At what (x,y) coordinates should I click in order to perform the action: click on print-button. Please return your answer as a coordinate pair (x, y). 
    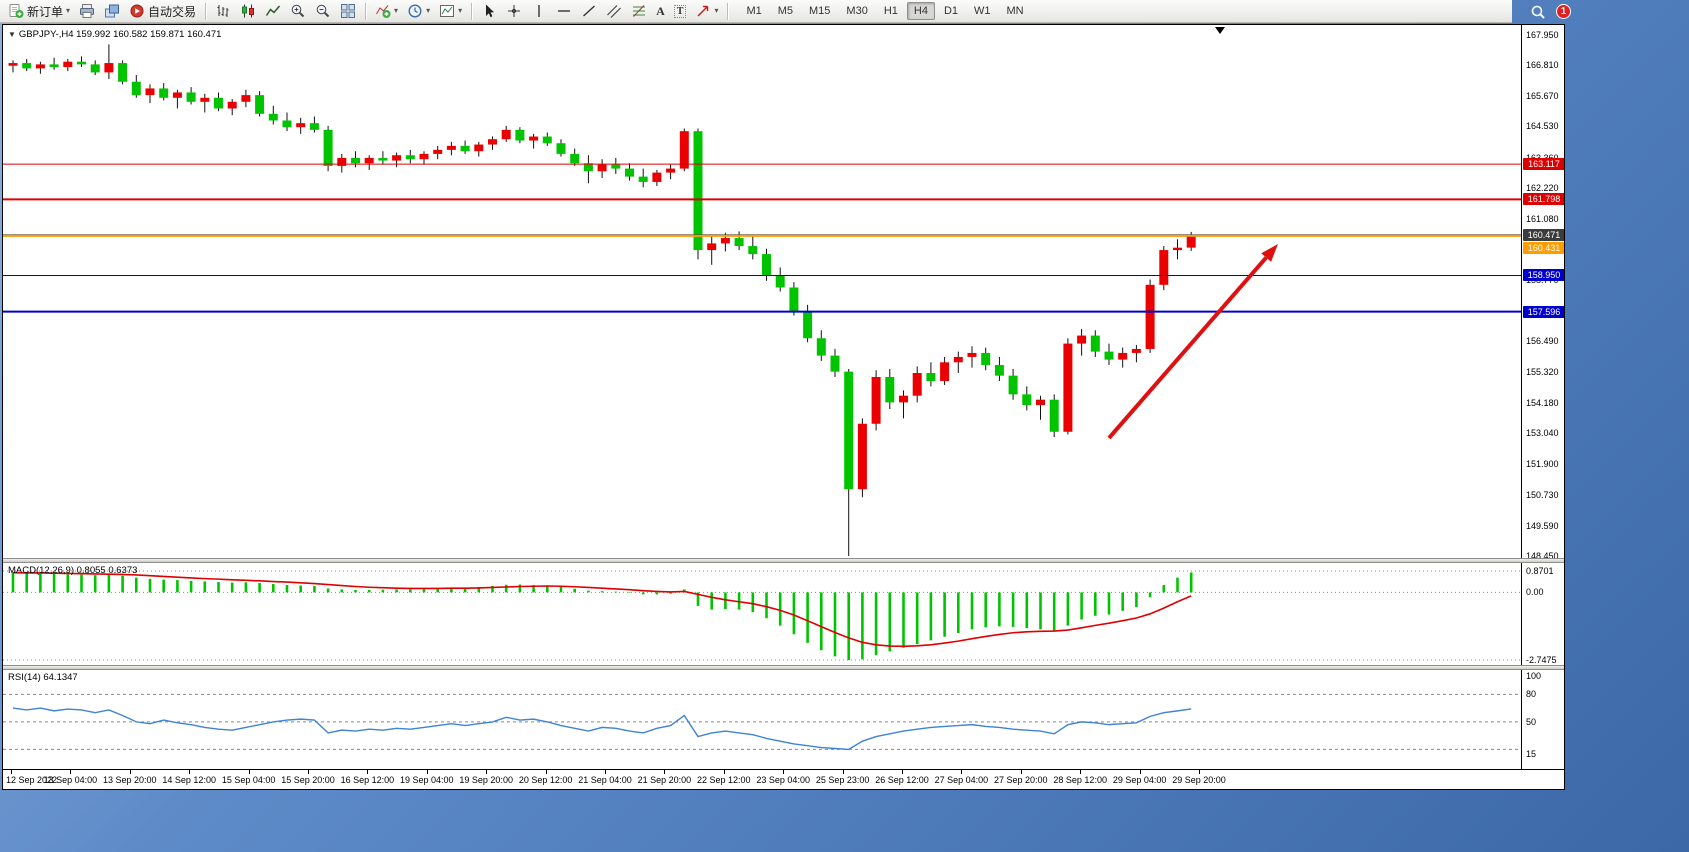
    Looking at the image, I should click on (87, 11).